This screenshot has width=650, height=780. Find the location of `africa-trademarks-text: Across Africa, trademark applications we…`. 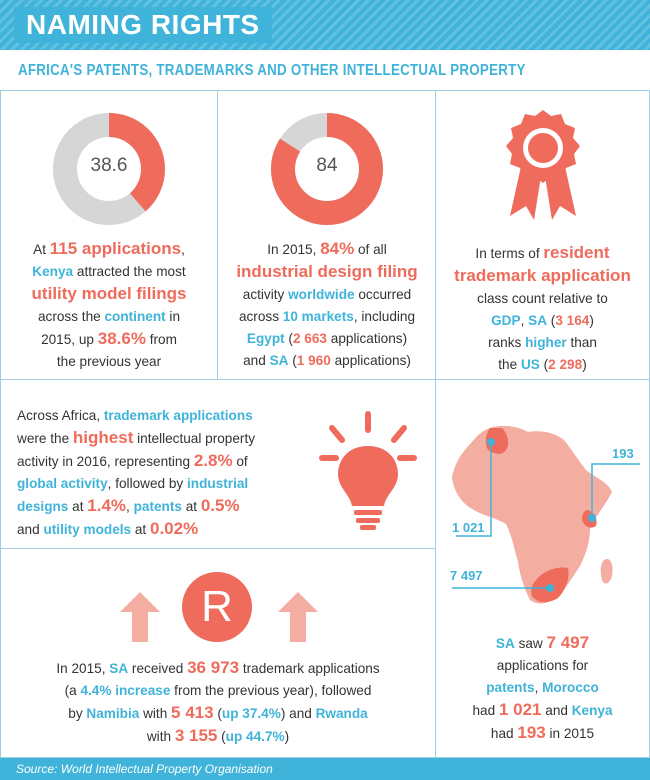

africa-trademarks-text: Across Africa, trademark applications we… is located at coordinates (136, 473).